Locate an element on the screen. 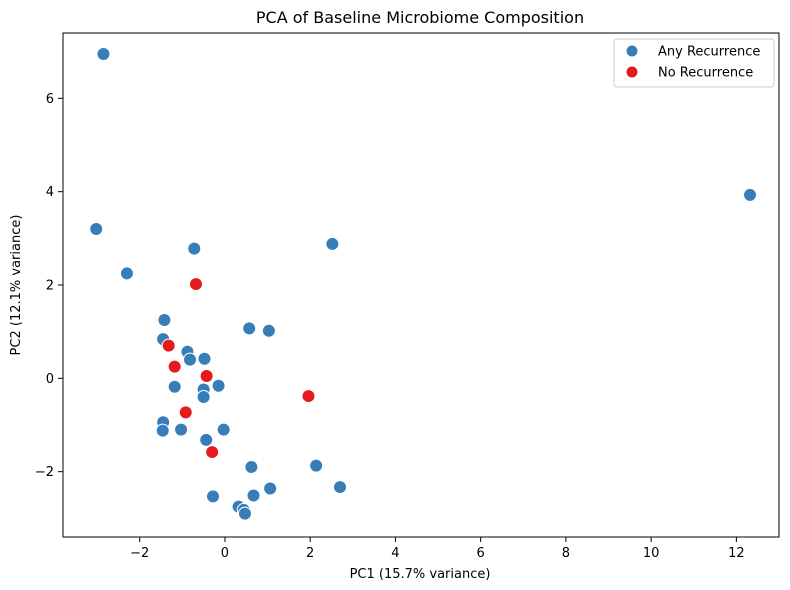 The width and height of the screenshot is (790, 590). legend-frame is located at coordinates (694, 63).